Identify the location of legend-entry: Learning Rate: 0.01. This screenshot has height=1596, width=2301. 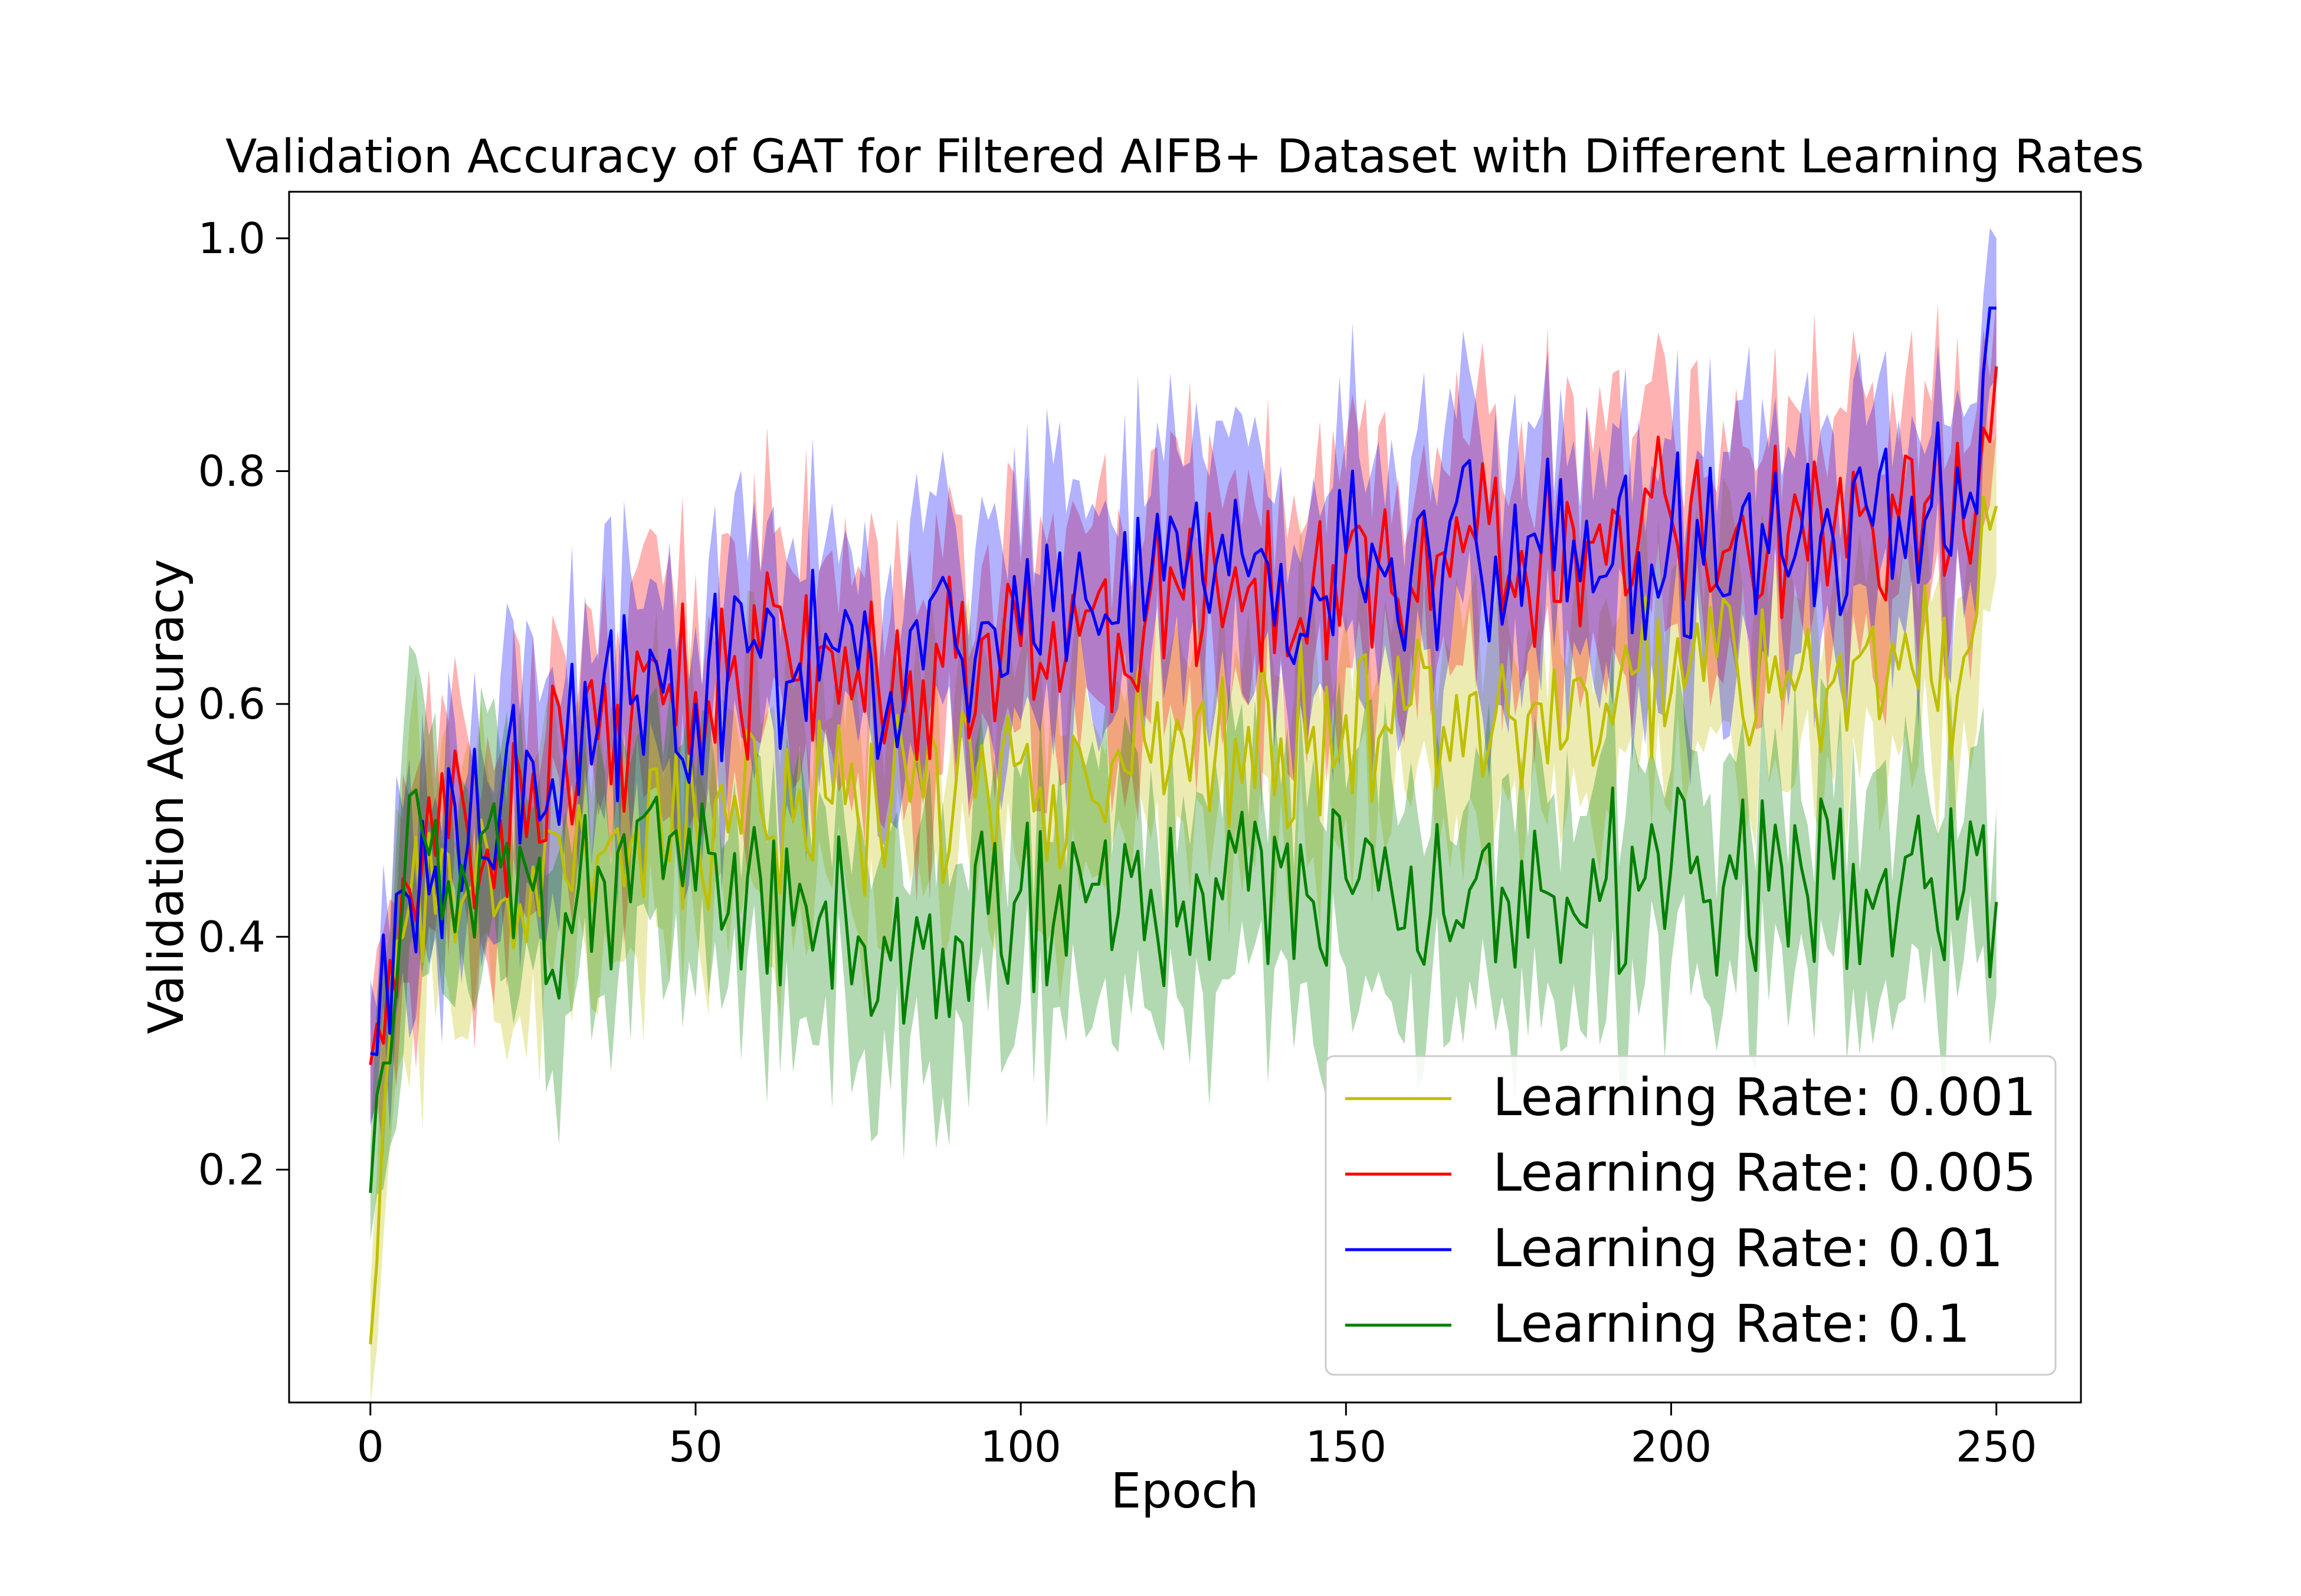
(1674, 1248).